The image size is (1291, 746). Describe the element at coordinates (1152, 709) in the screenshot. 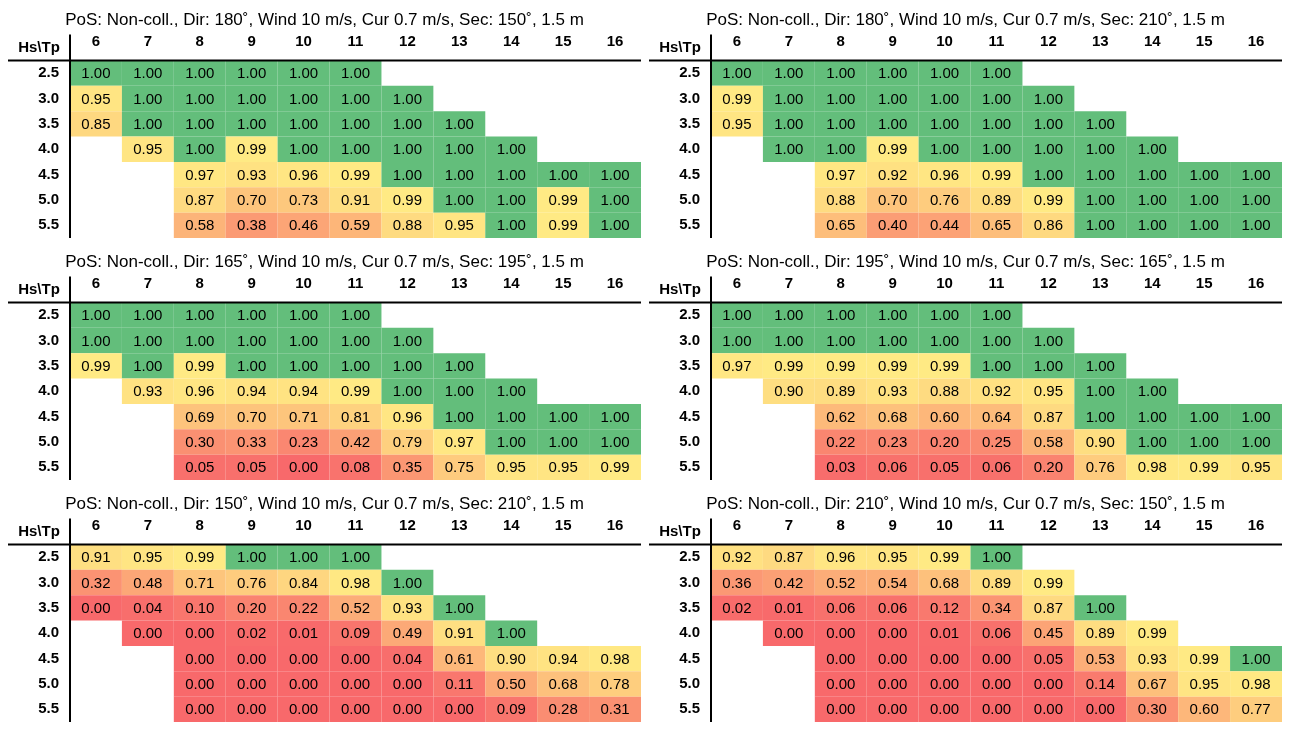

I see `data-label: 0.30` at that location.